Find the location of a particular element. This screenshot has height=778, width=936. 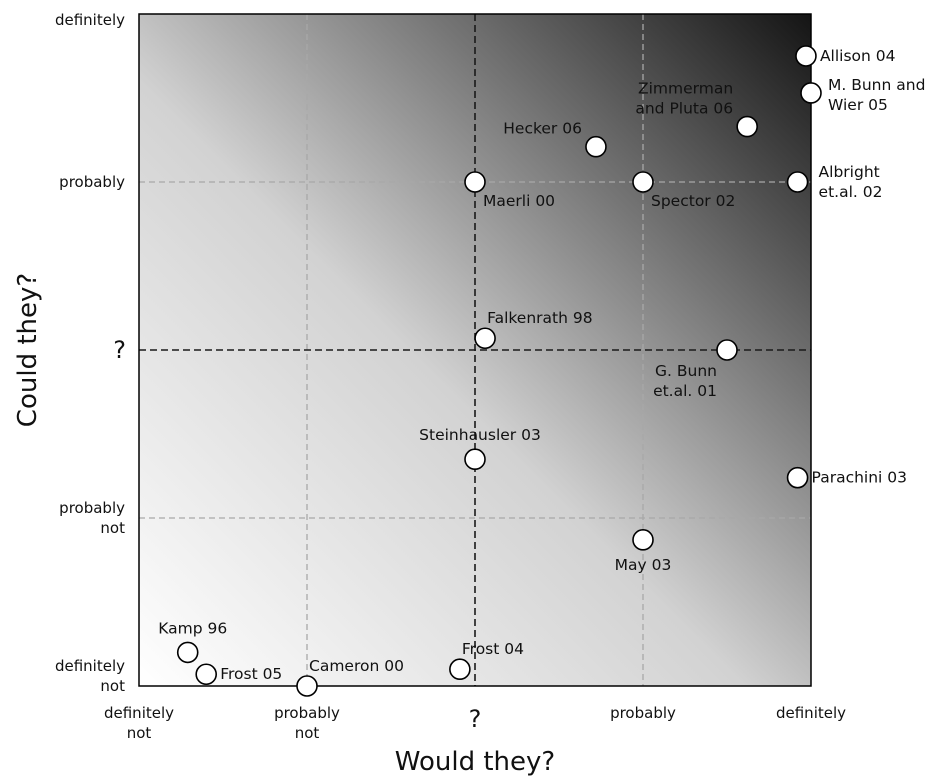

point-label: G. Bunn et.al. 01 is located at coordinates (685, 381).